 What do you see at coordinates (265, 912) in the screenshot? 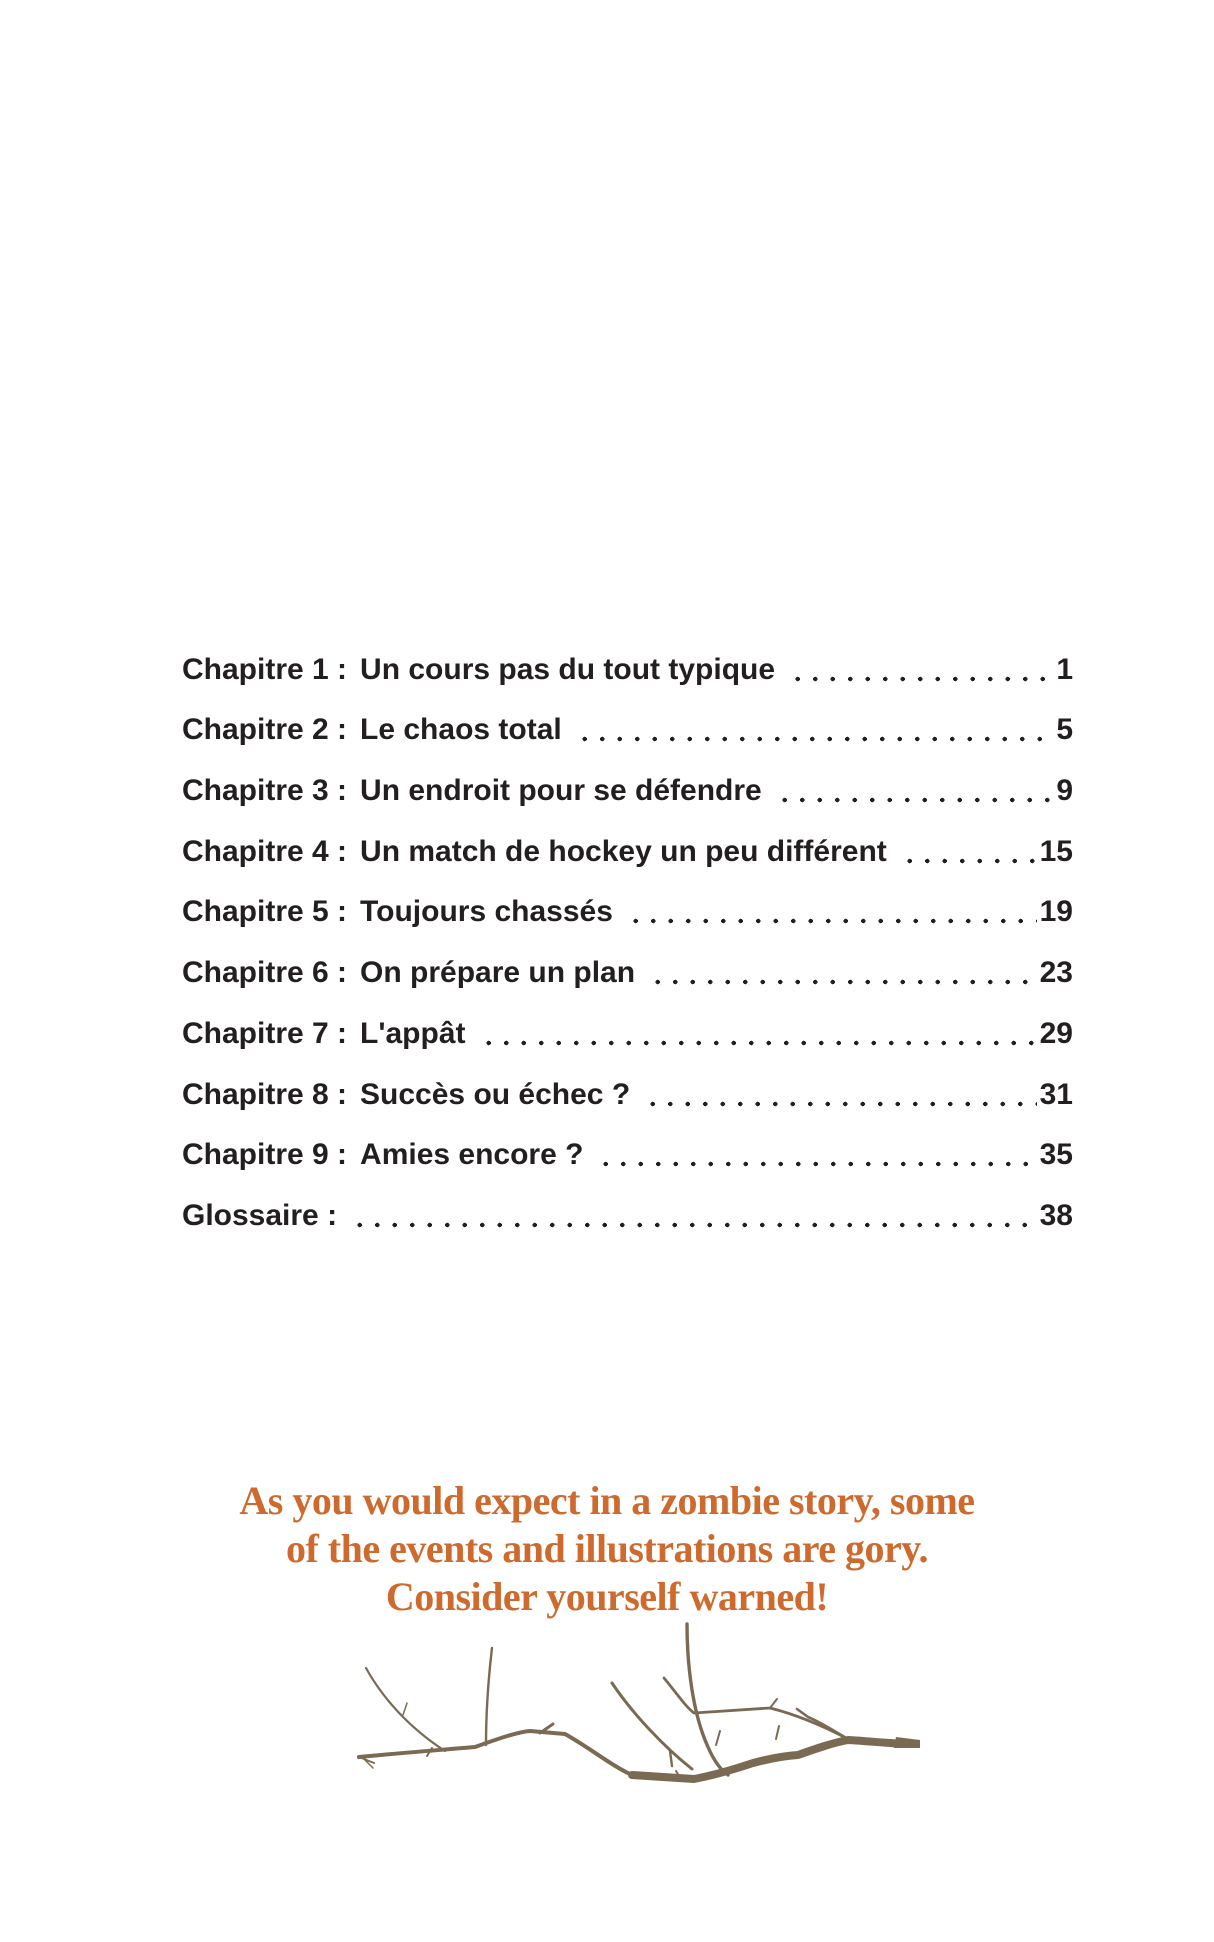
I see `chapter-label: Chapitre 5 :` at bounding box center [265, 912].